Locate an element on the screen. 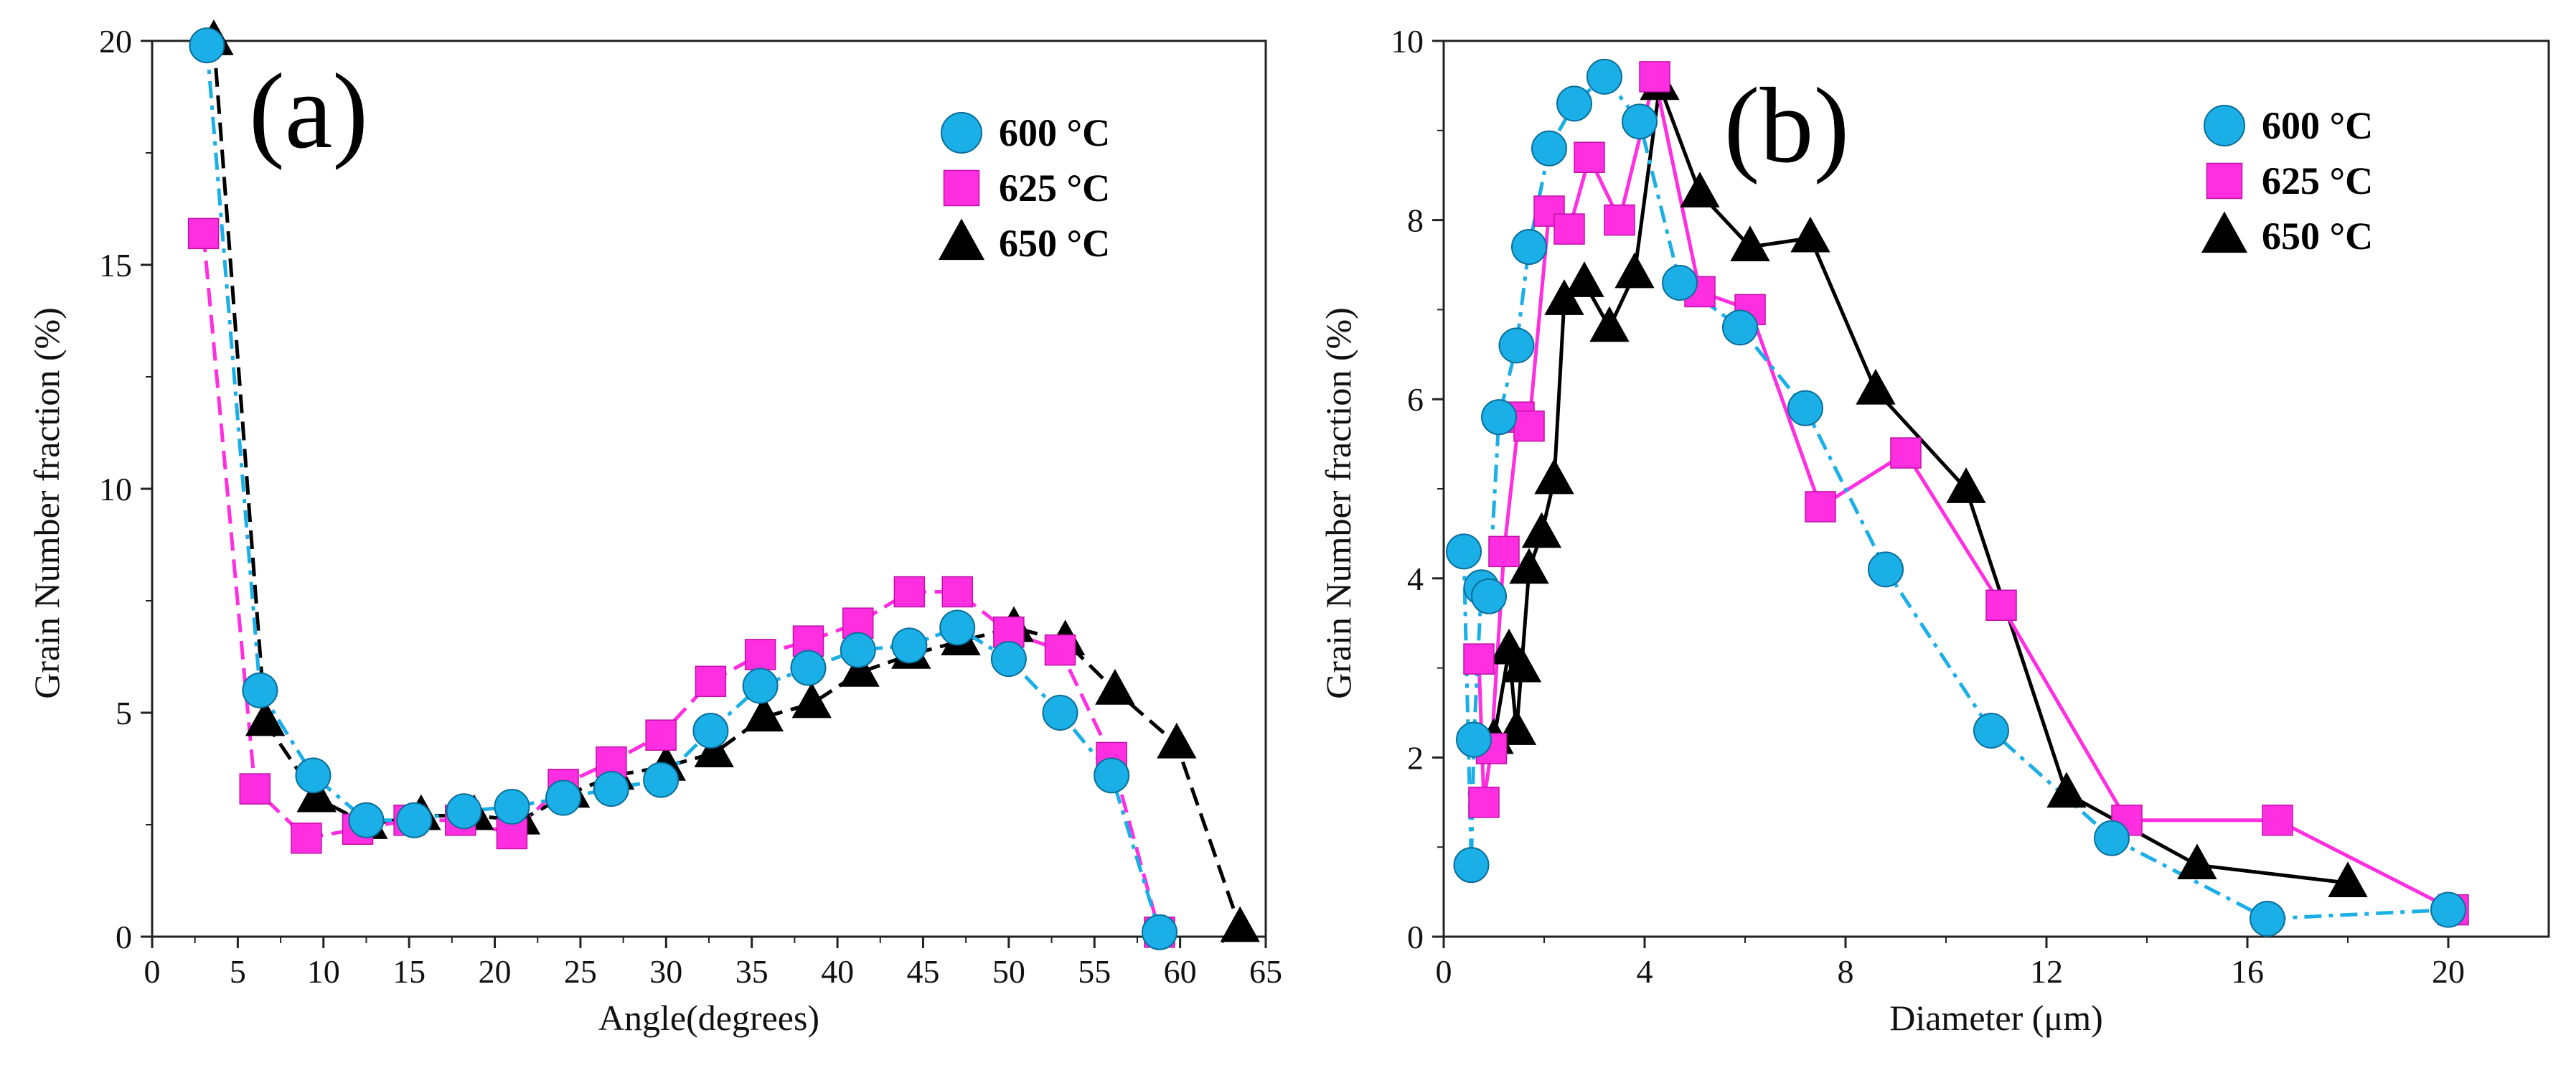 This screenshot has height=1091, width=2576. x-tick-label: 5 is located at coordinates (238, 972).